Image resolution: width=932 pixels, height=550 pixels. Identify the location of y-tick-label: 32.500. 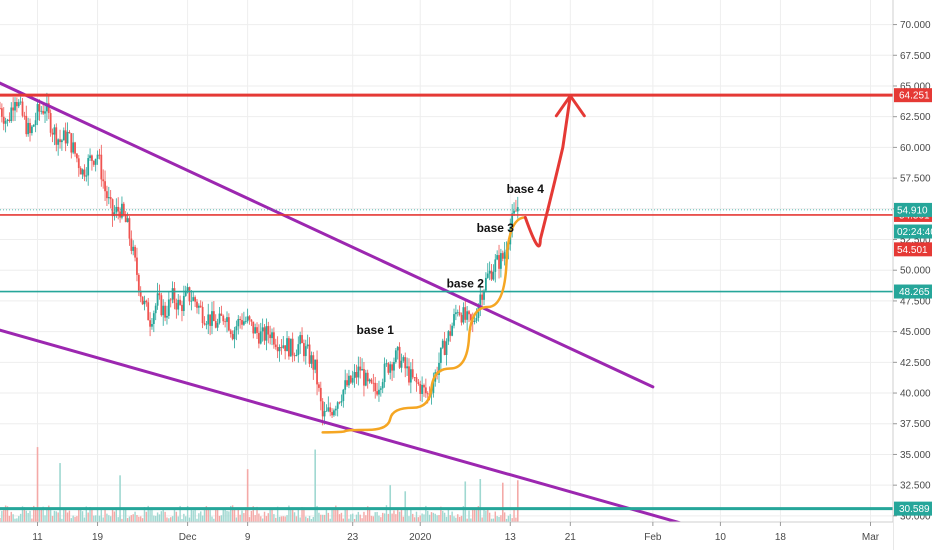
(915, 486).